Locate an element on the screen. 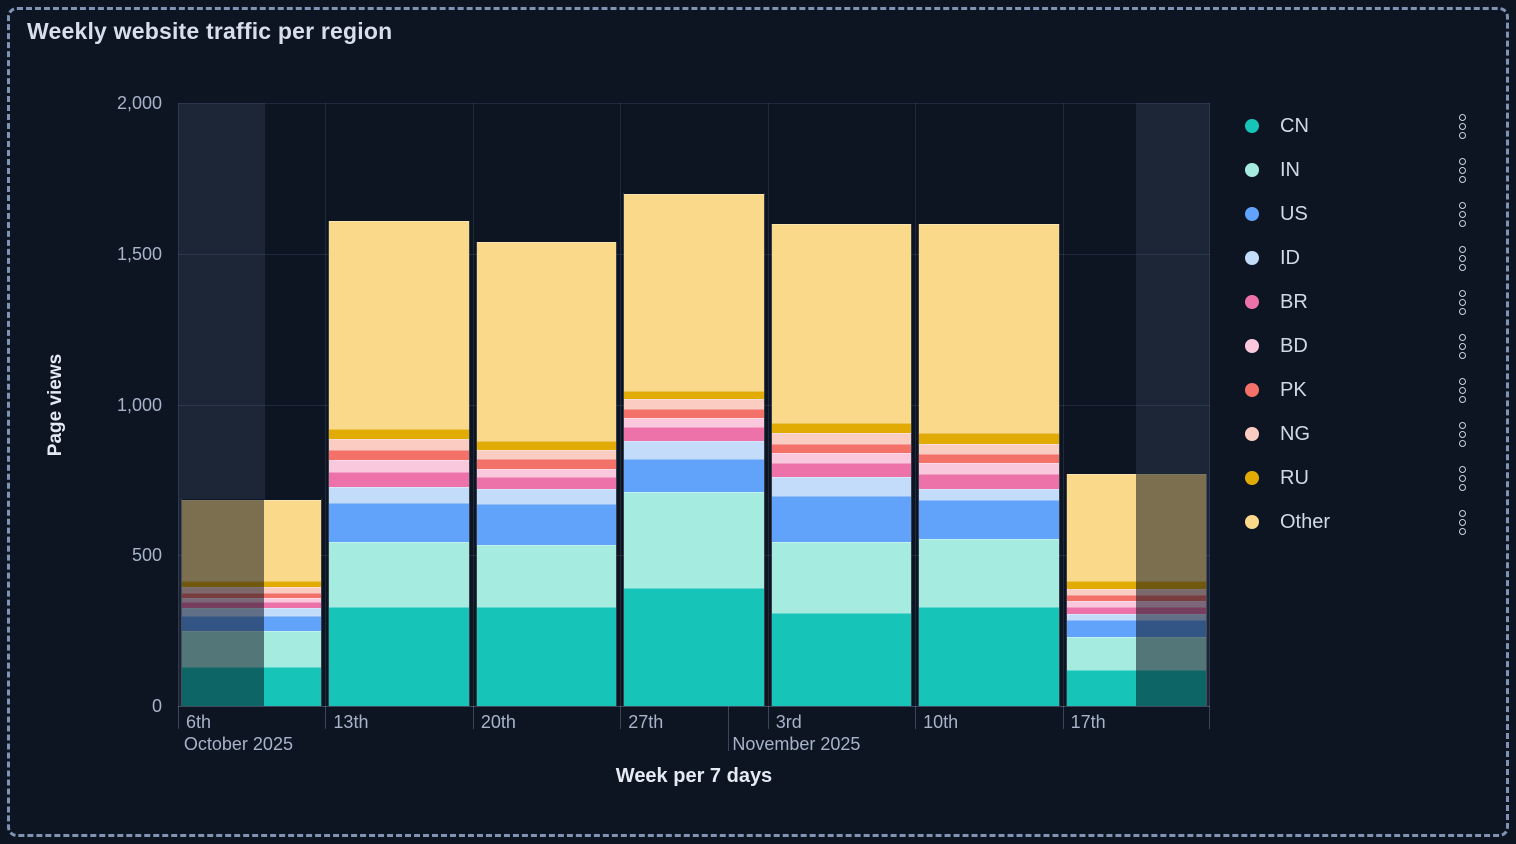  legend-item-NG: NG is located at coordinates (1357, 434).